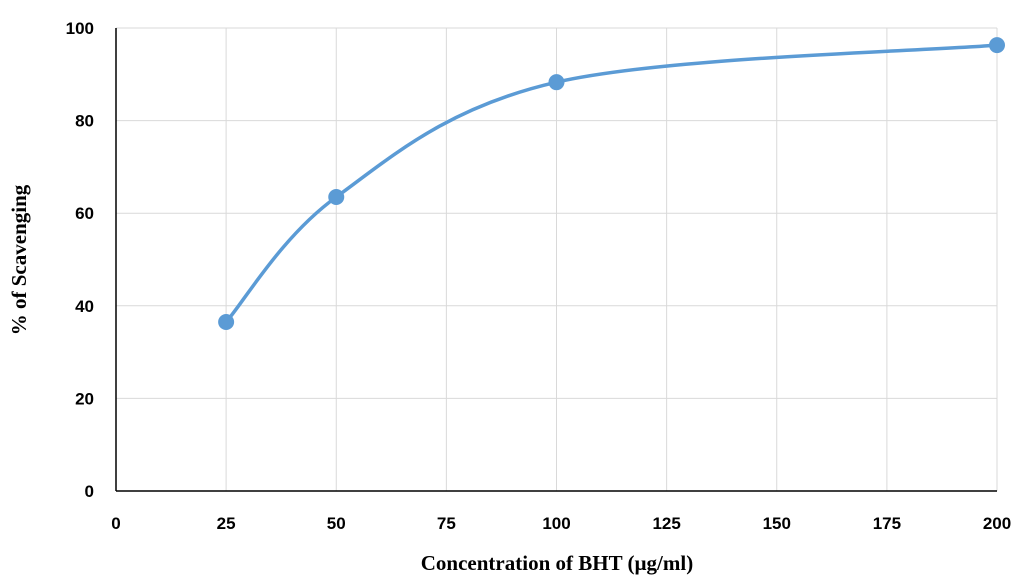  What do you see at coordinates (19, 259) in the screenshot?
I see `y-axis-title: % of Scavenging` at bounding box center [19, 259].